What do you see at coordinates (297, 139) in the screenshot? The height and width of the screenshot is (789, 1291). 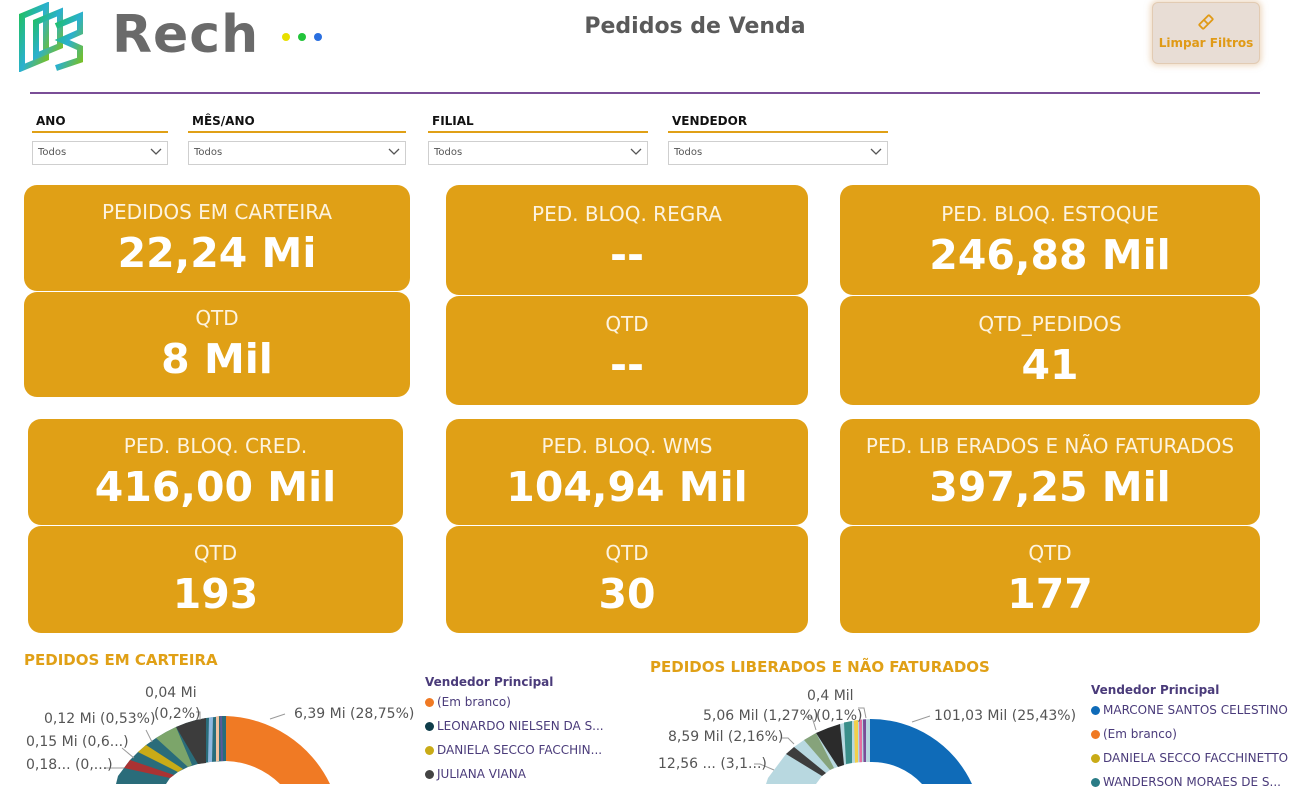 I see `slicer-mes-ano: MÊS/ANO Todos` at bounding box center [297, 139].